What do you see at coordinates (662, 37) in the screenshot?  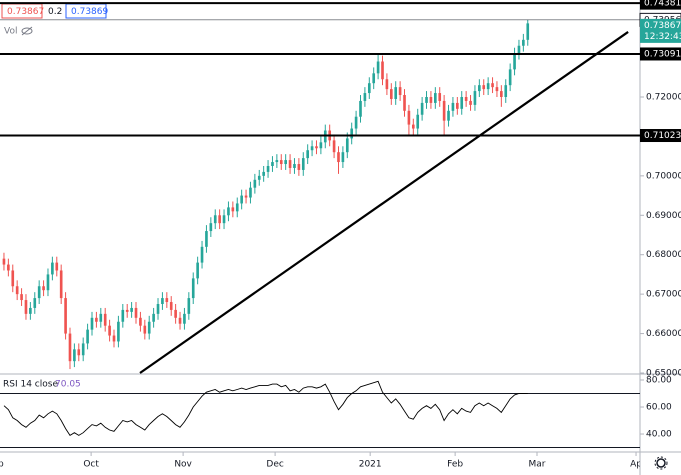 I see `countdown: 12:32:43` at bounding box center [662, 37].